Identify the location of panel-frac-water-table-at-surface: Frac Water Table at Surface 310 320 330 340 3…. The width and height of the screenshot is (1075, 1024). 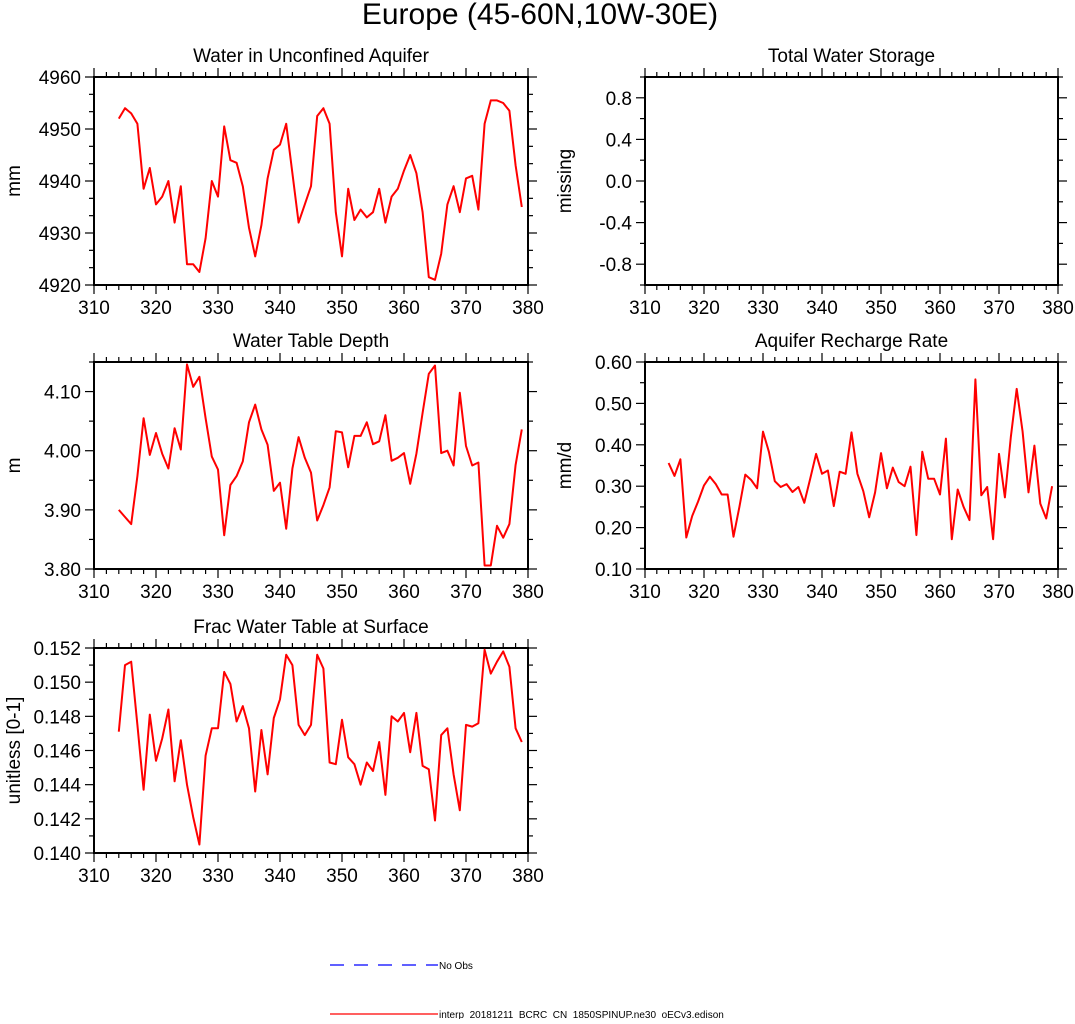
(274, 752).